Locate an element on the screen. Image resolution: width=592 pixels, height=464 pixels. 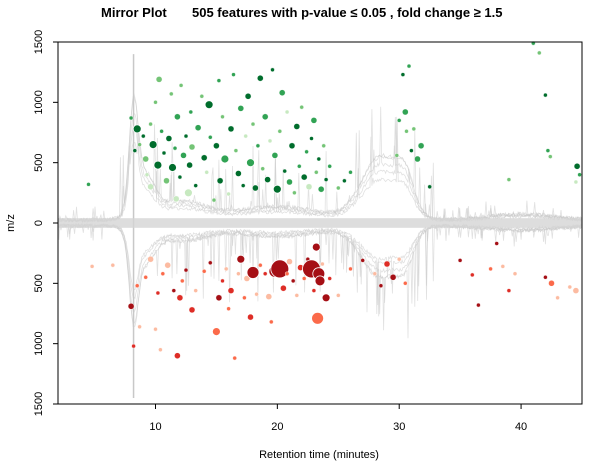
y-tick-label: 500 is located at coordinates (39, 162).